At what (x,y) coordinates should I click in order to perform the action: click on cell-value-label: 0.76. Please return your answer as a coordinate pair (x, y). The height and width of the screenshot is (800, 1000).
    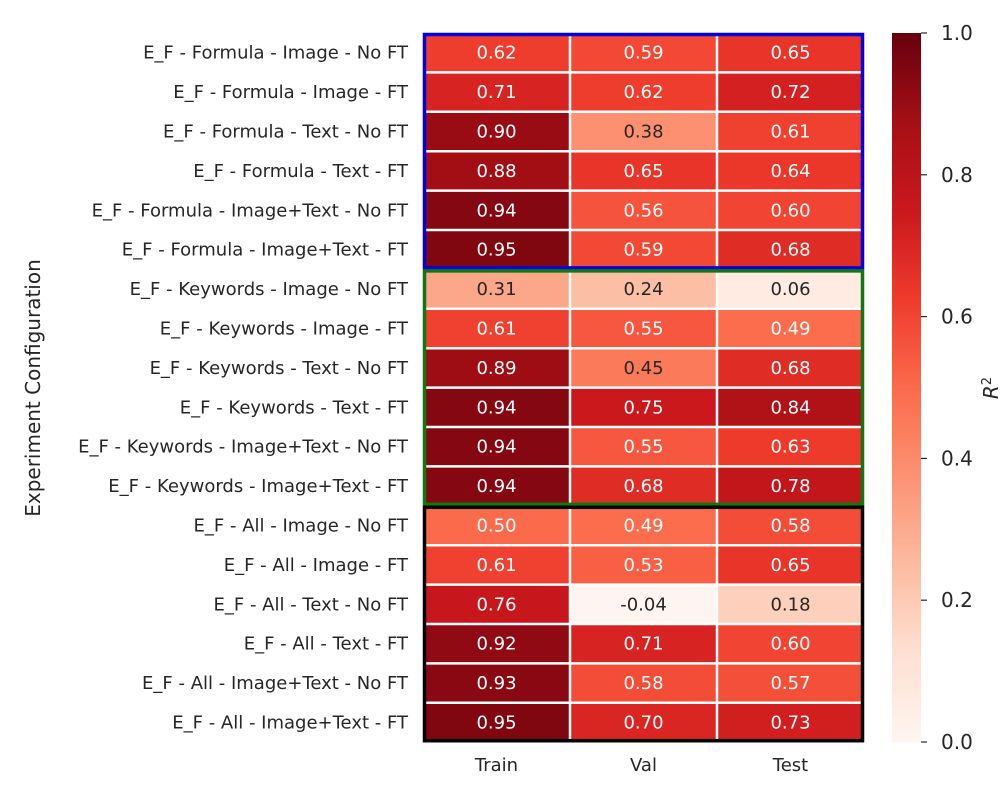
    Looking at the image, I should click on (496, 604).